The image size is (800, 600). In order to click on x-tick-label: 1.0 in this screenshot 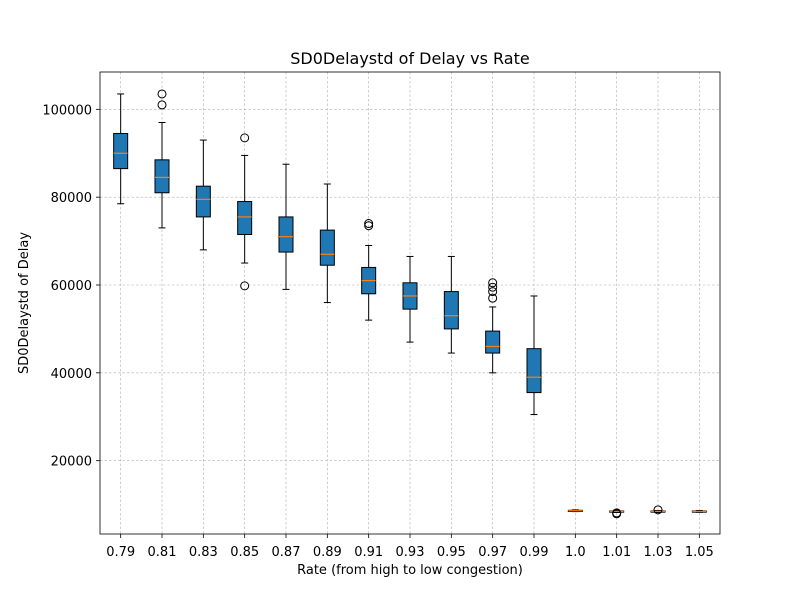, I will do `click(575, 552)`.